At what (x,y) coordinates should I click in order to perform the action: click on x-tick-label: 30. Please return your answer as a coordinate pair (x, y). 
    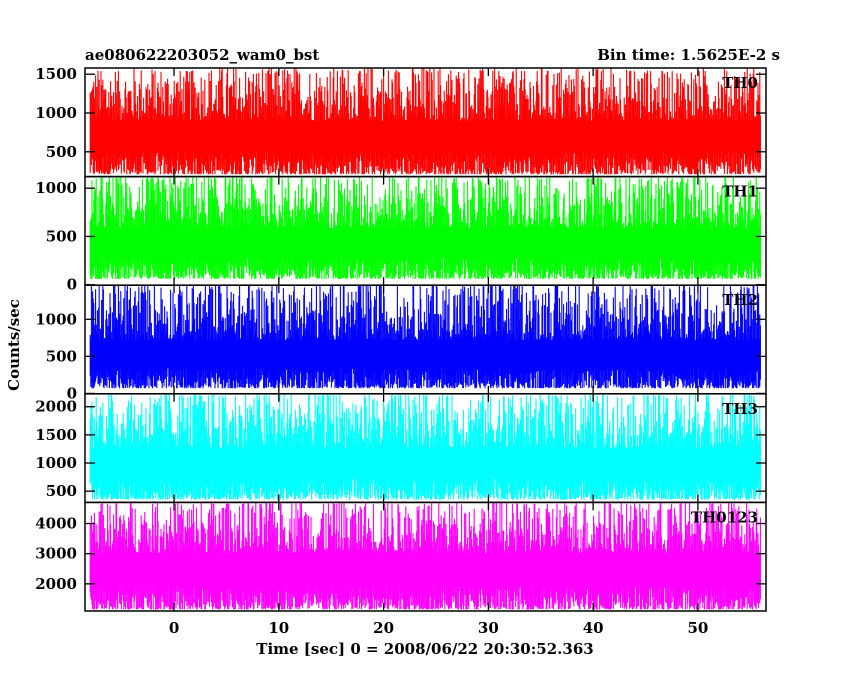
    Looking at the image, I should click on (488, 628).